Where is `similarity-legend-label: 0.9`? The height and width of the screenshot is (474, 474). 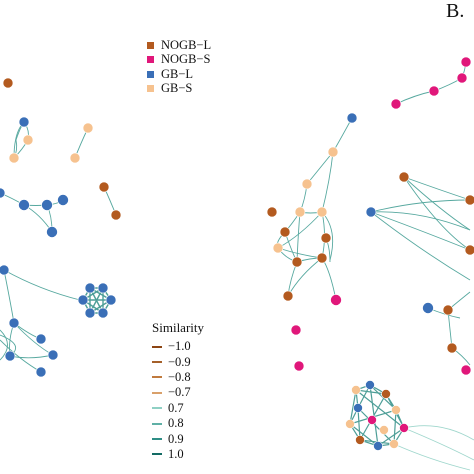
similarity-legend-label: 0.9 is located at coordinates (176, 438).